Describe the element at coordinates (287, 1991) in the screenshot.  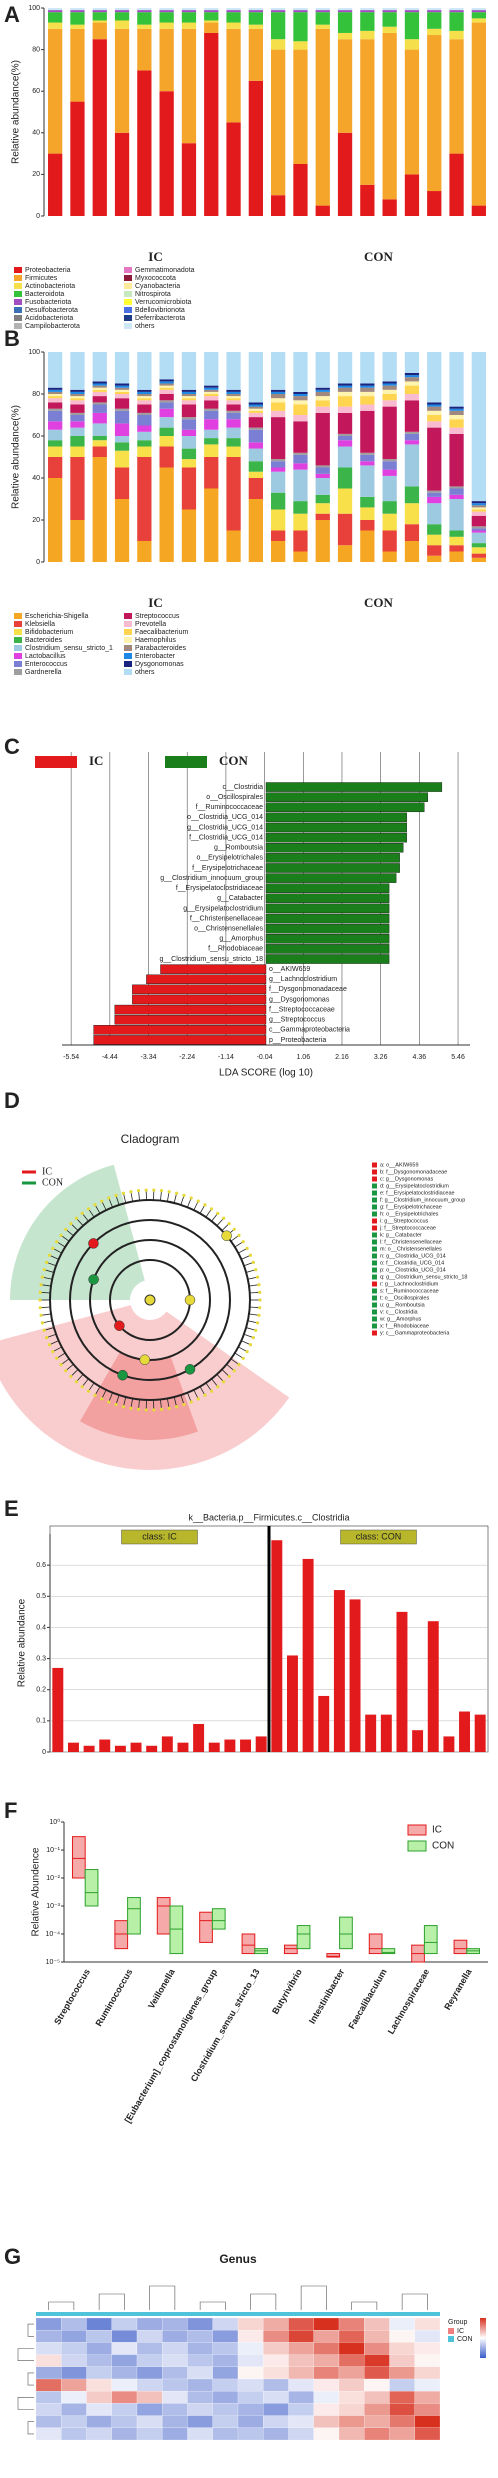
I see `category-label: Butyrivibrio` at that location.